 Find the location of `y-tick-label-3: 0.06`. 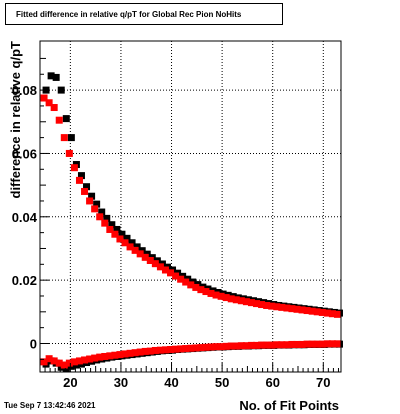

y-tick-label-3: 0.06 is located at coordinates (24, 153).